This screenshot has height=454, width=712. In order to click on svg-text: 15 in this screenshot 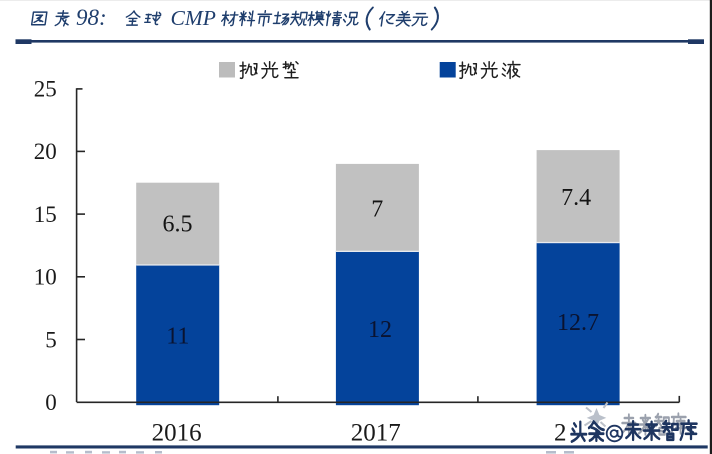, I will do `click(45, 214)`.